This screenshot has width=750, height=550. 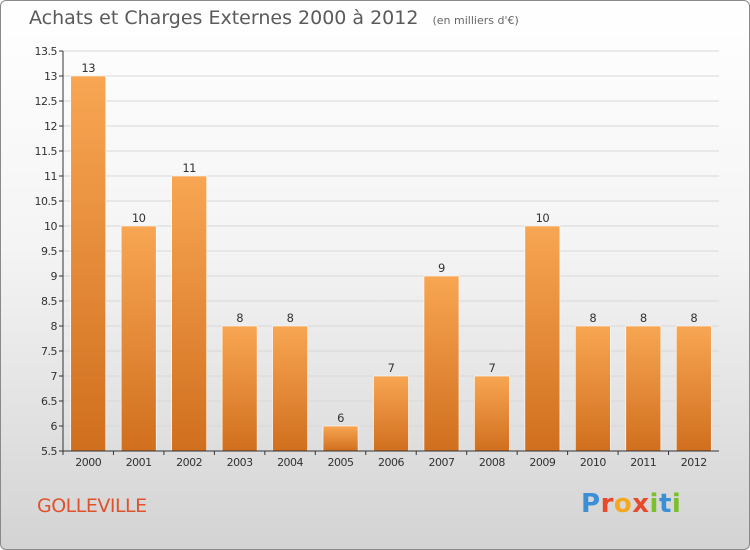 What do you see at coordinates (54, 426) in the screenshot?
I see `y-tick-label: 6` at bounding box center [54, 426].